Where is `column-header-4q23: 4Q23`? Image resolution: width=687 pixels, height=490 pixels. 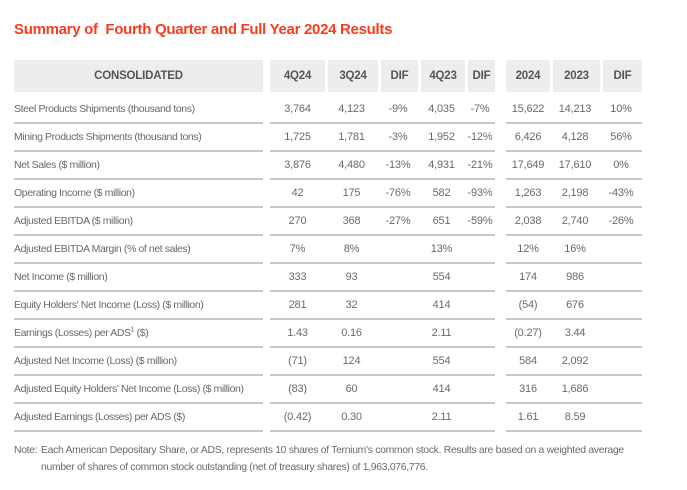
column-header-4q23: 4Q23 is located at coordinates (441, 76).